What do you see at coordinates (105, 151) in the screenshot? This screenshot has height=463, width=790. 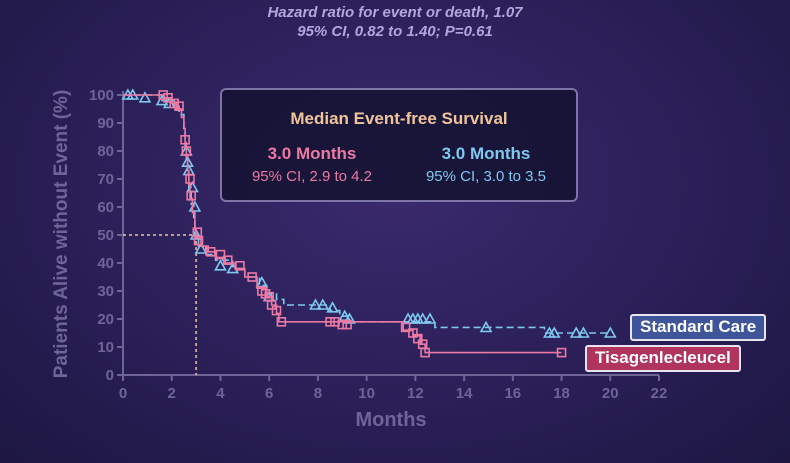 I see `y-tick-label: 80` at bounding box center [105, 151].